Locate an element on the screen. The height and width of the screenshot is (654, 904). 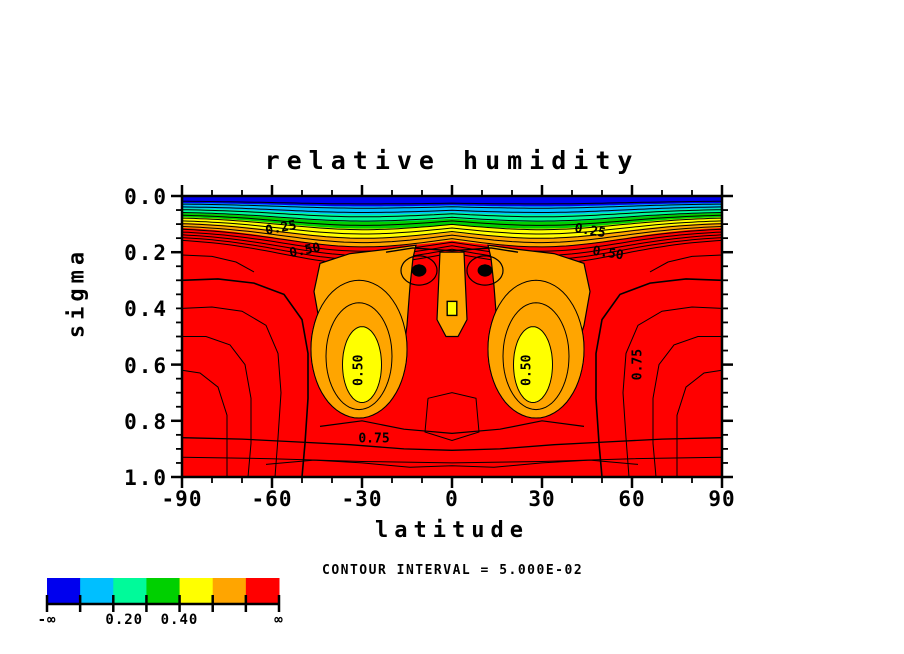
y-tick-label: 0.2 is located at coordinates (146, 253).